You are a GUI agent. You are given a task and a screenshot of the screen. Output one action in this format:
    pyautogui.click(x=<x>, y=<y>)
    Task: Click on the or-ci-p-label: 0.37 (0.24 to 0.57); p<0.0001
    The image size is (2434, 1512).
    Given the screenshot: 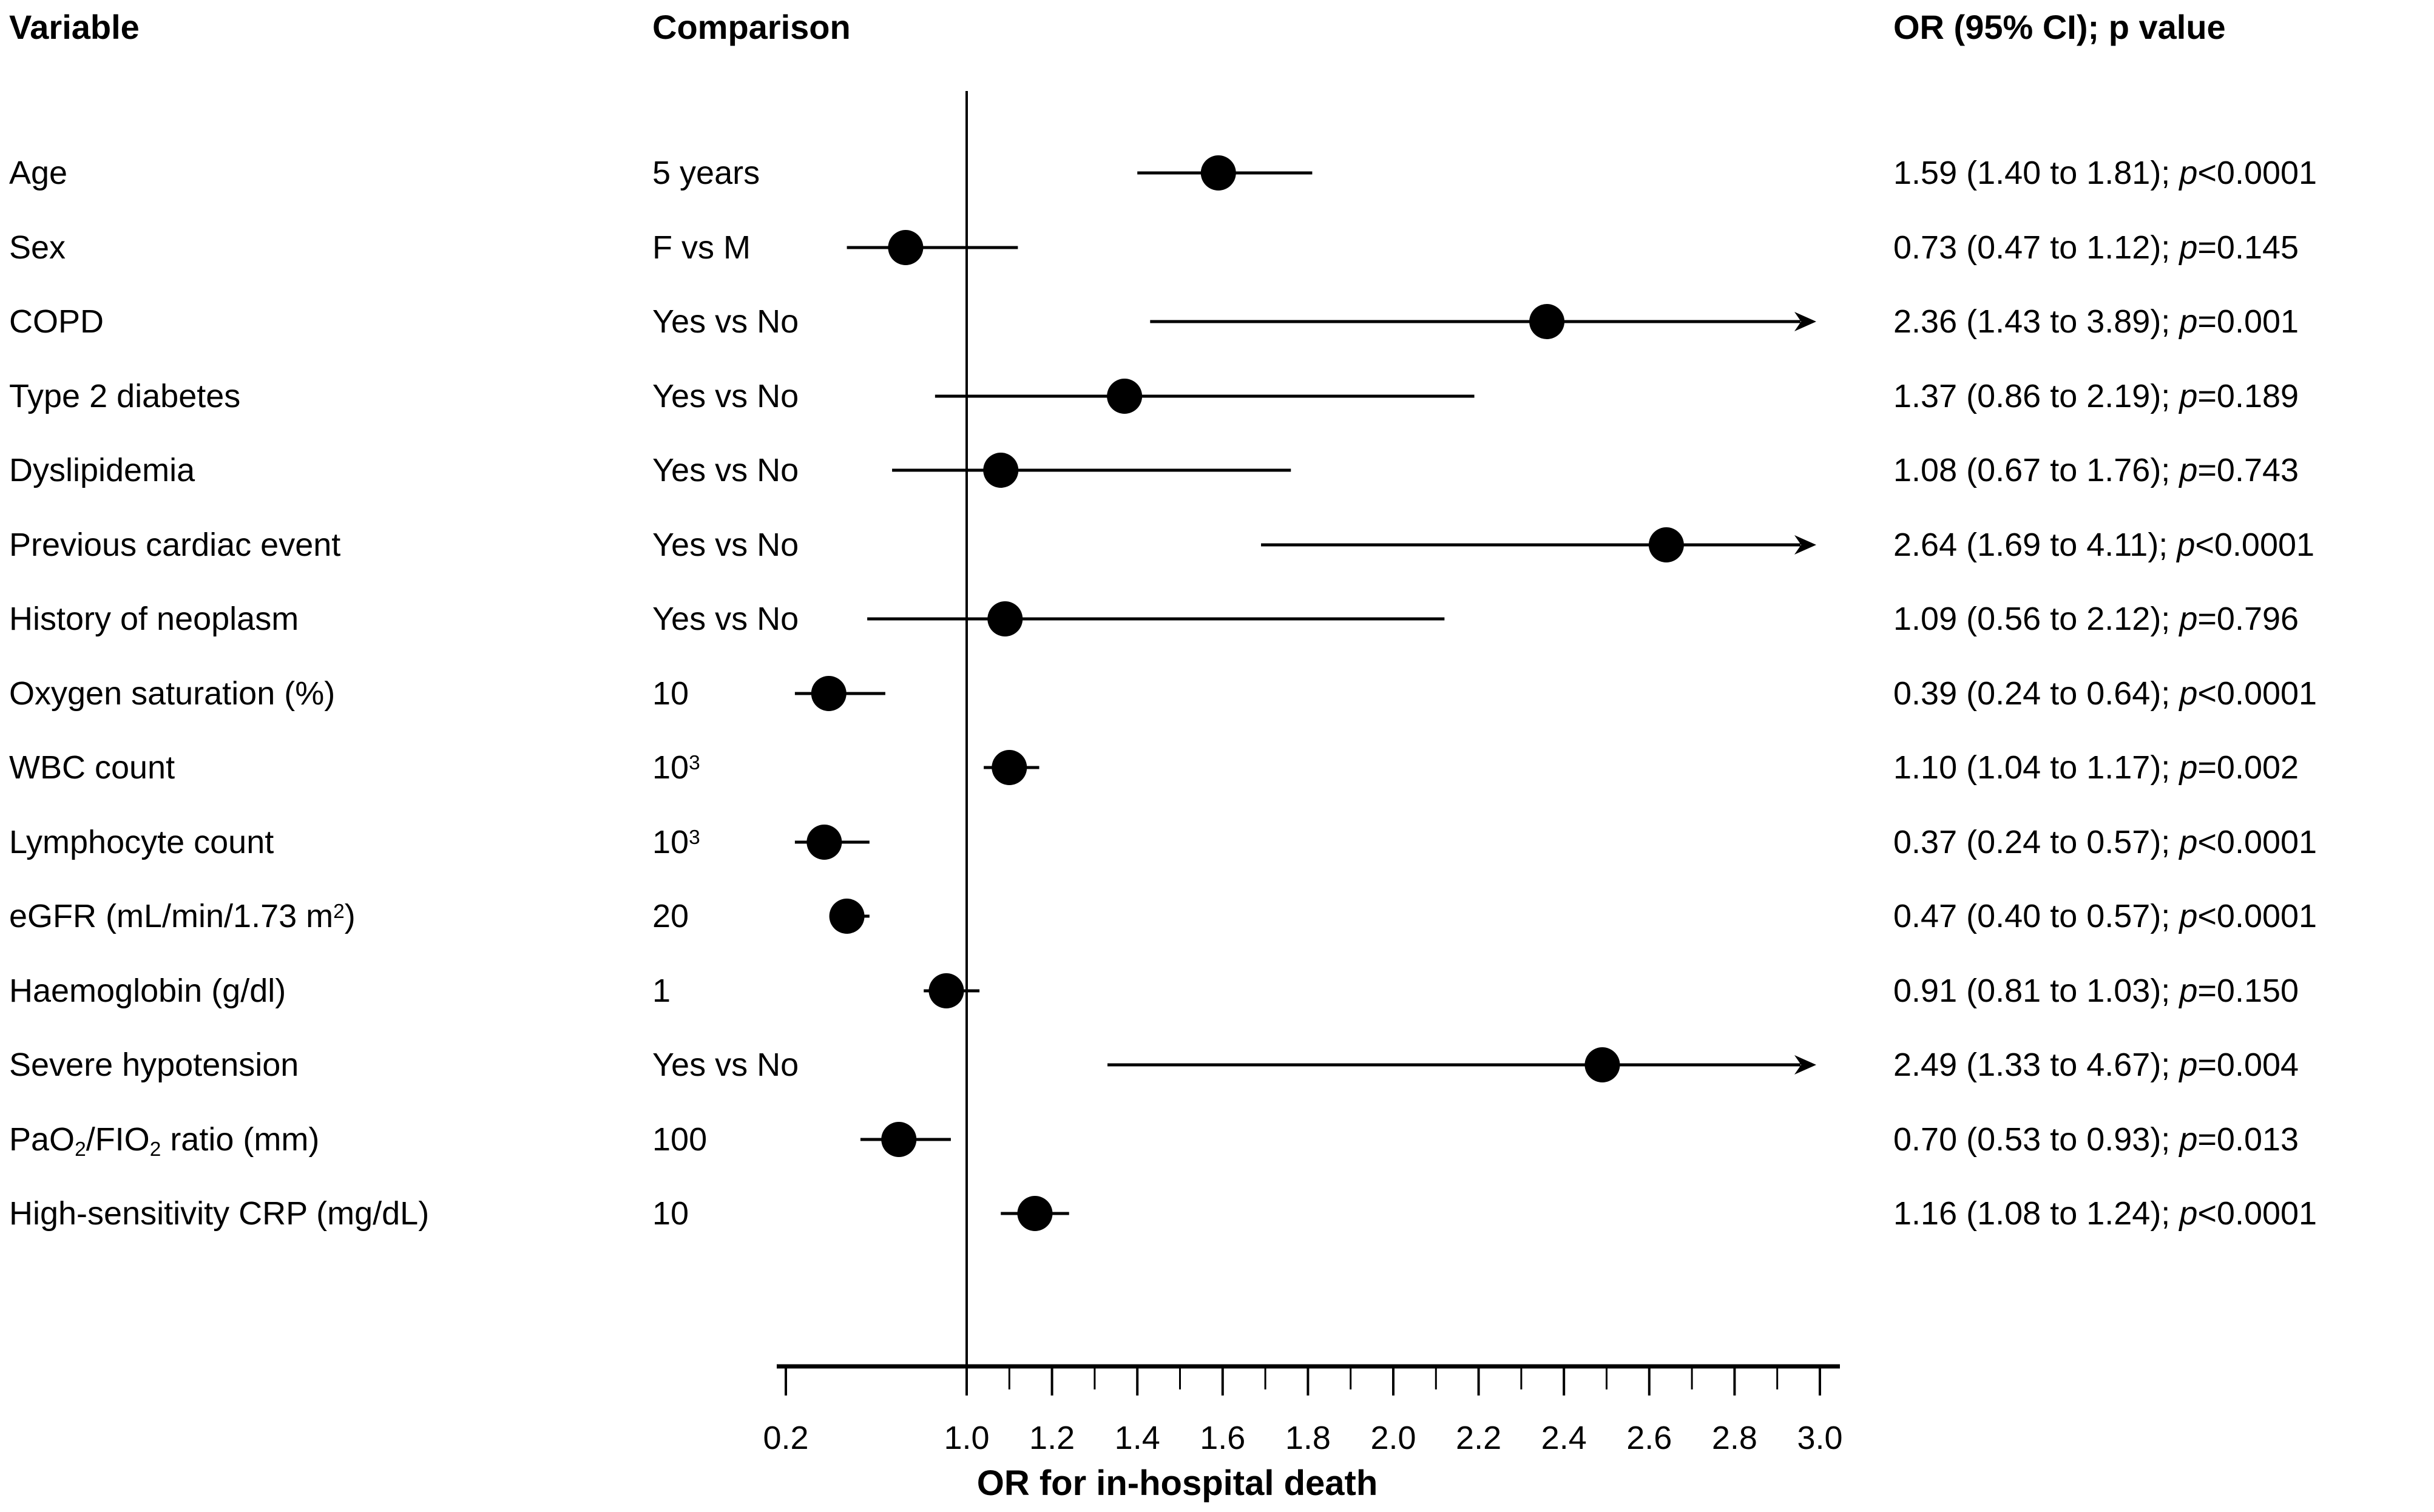 What is the action you would take?
    pyautogui.click(x=2105, y=842)
    